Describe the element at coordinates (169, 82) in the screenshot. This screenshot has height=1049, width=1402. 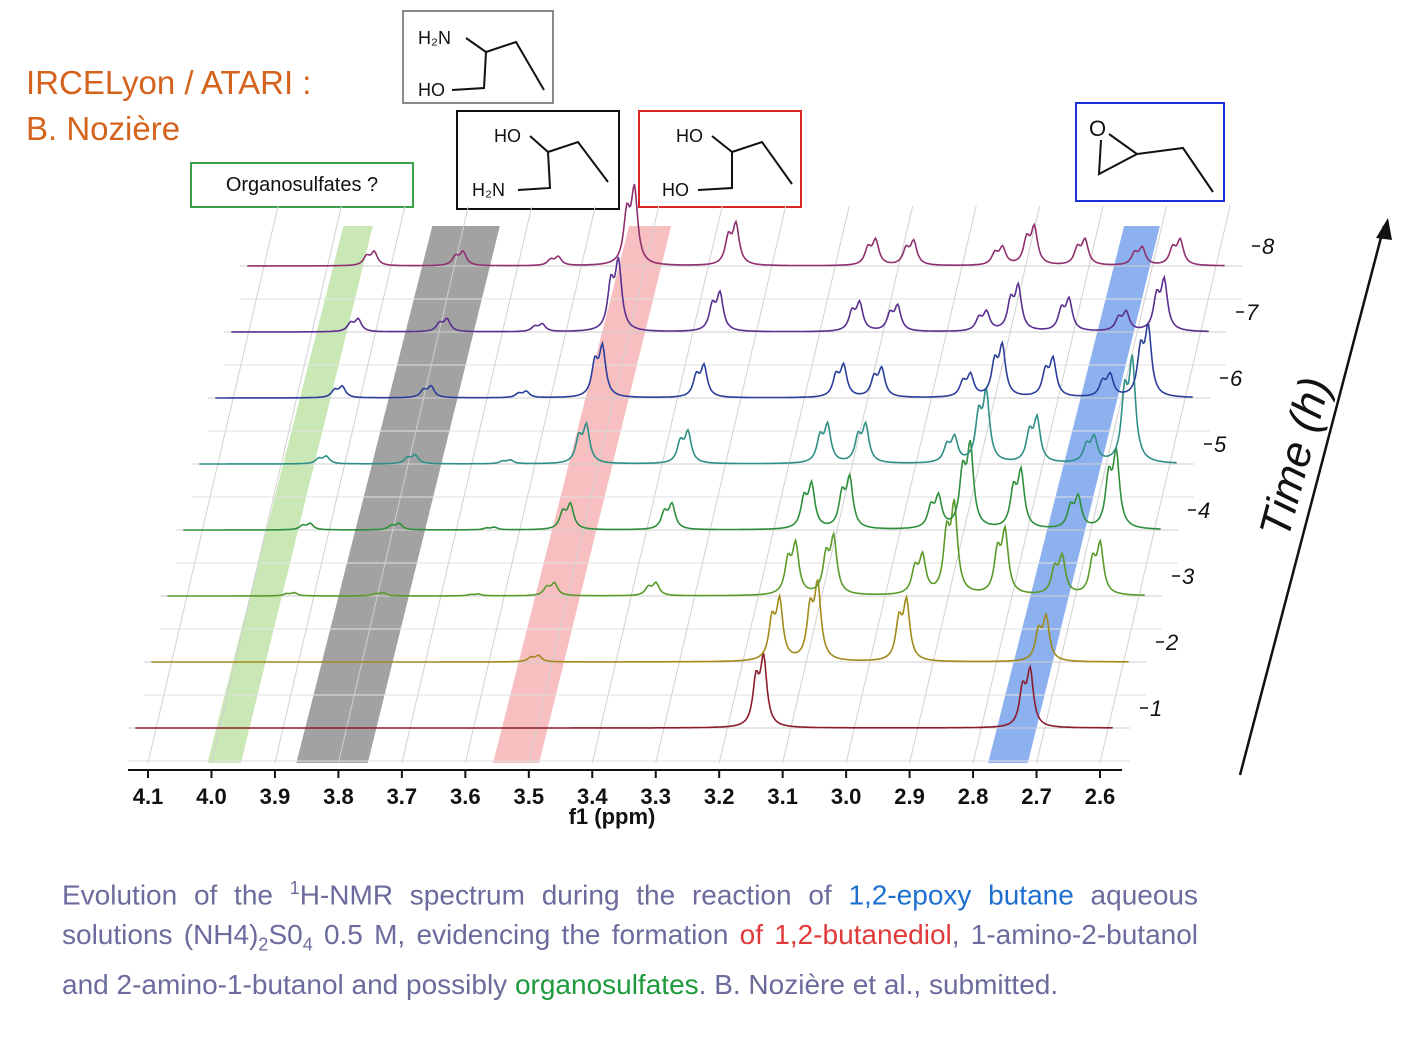
I see `credit-line-1: IRCELyon / ATARI :` at that location.